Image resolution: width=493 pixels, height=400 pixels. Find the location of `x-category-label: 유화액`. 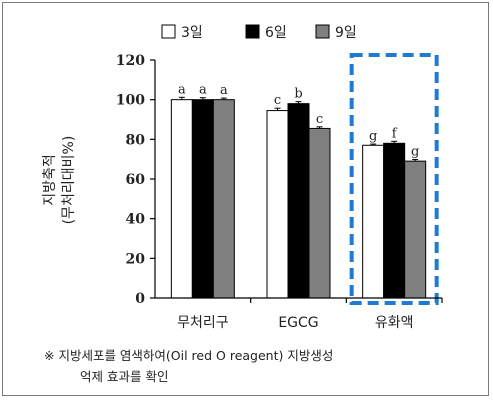

x-category-label: 유화액 is located at coordinates (394, 323).